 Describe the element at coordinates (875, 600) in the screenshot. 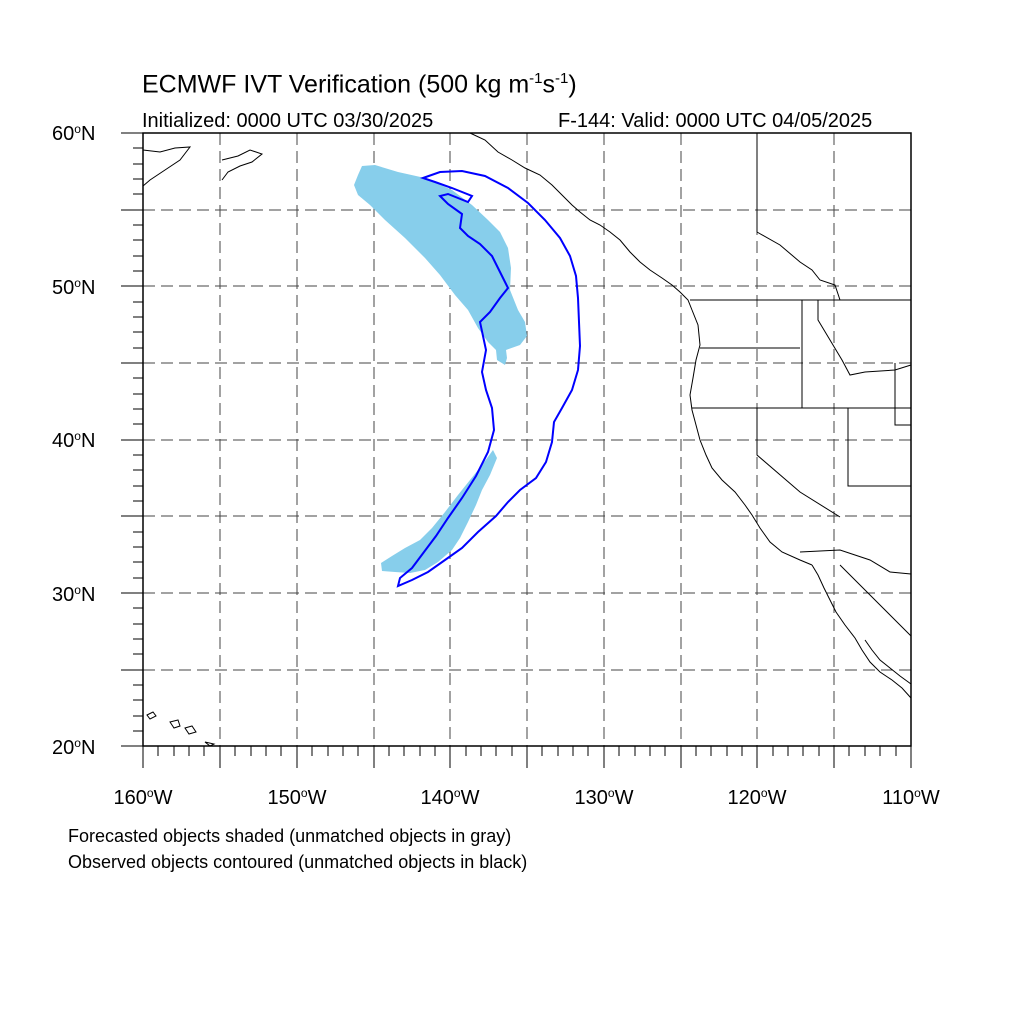

I see `gulf-of-california-coast` at that location.